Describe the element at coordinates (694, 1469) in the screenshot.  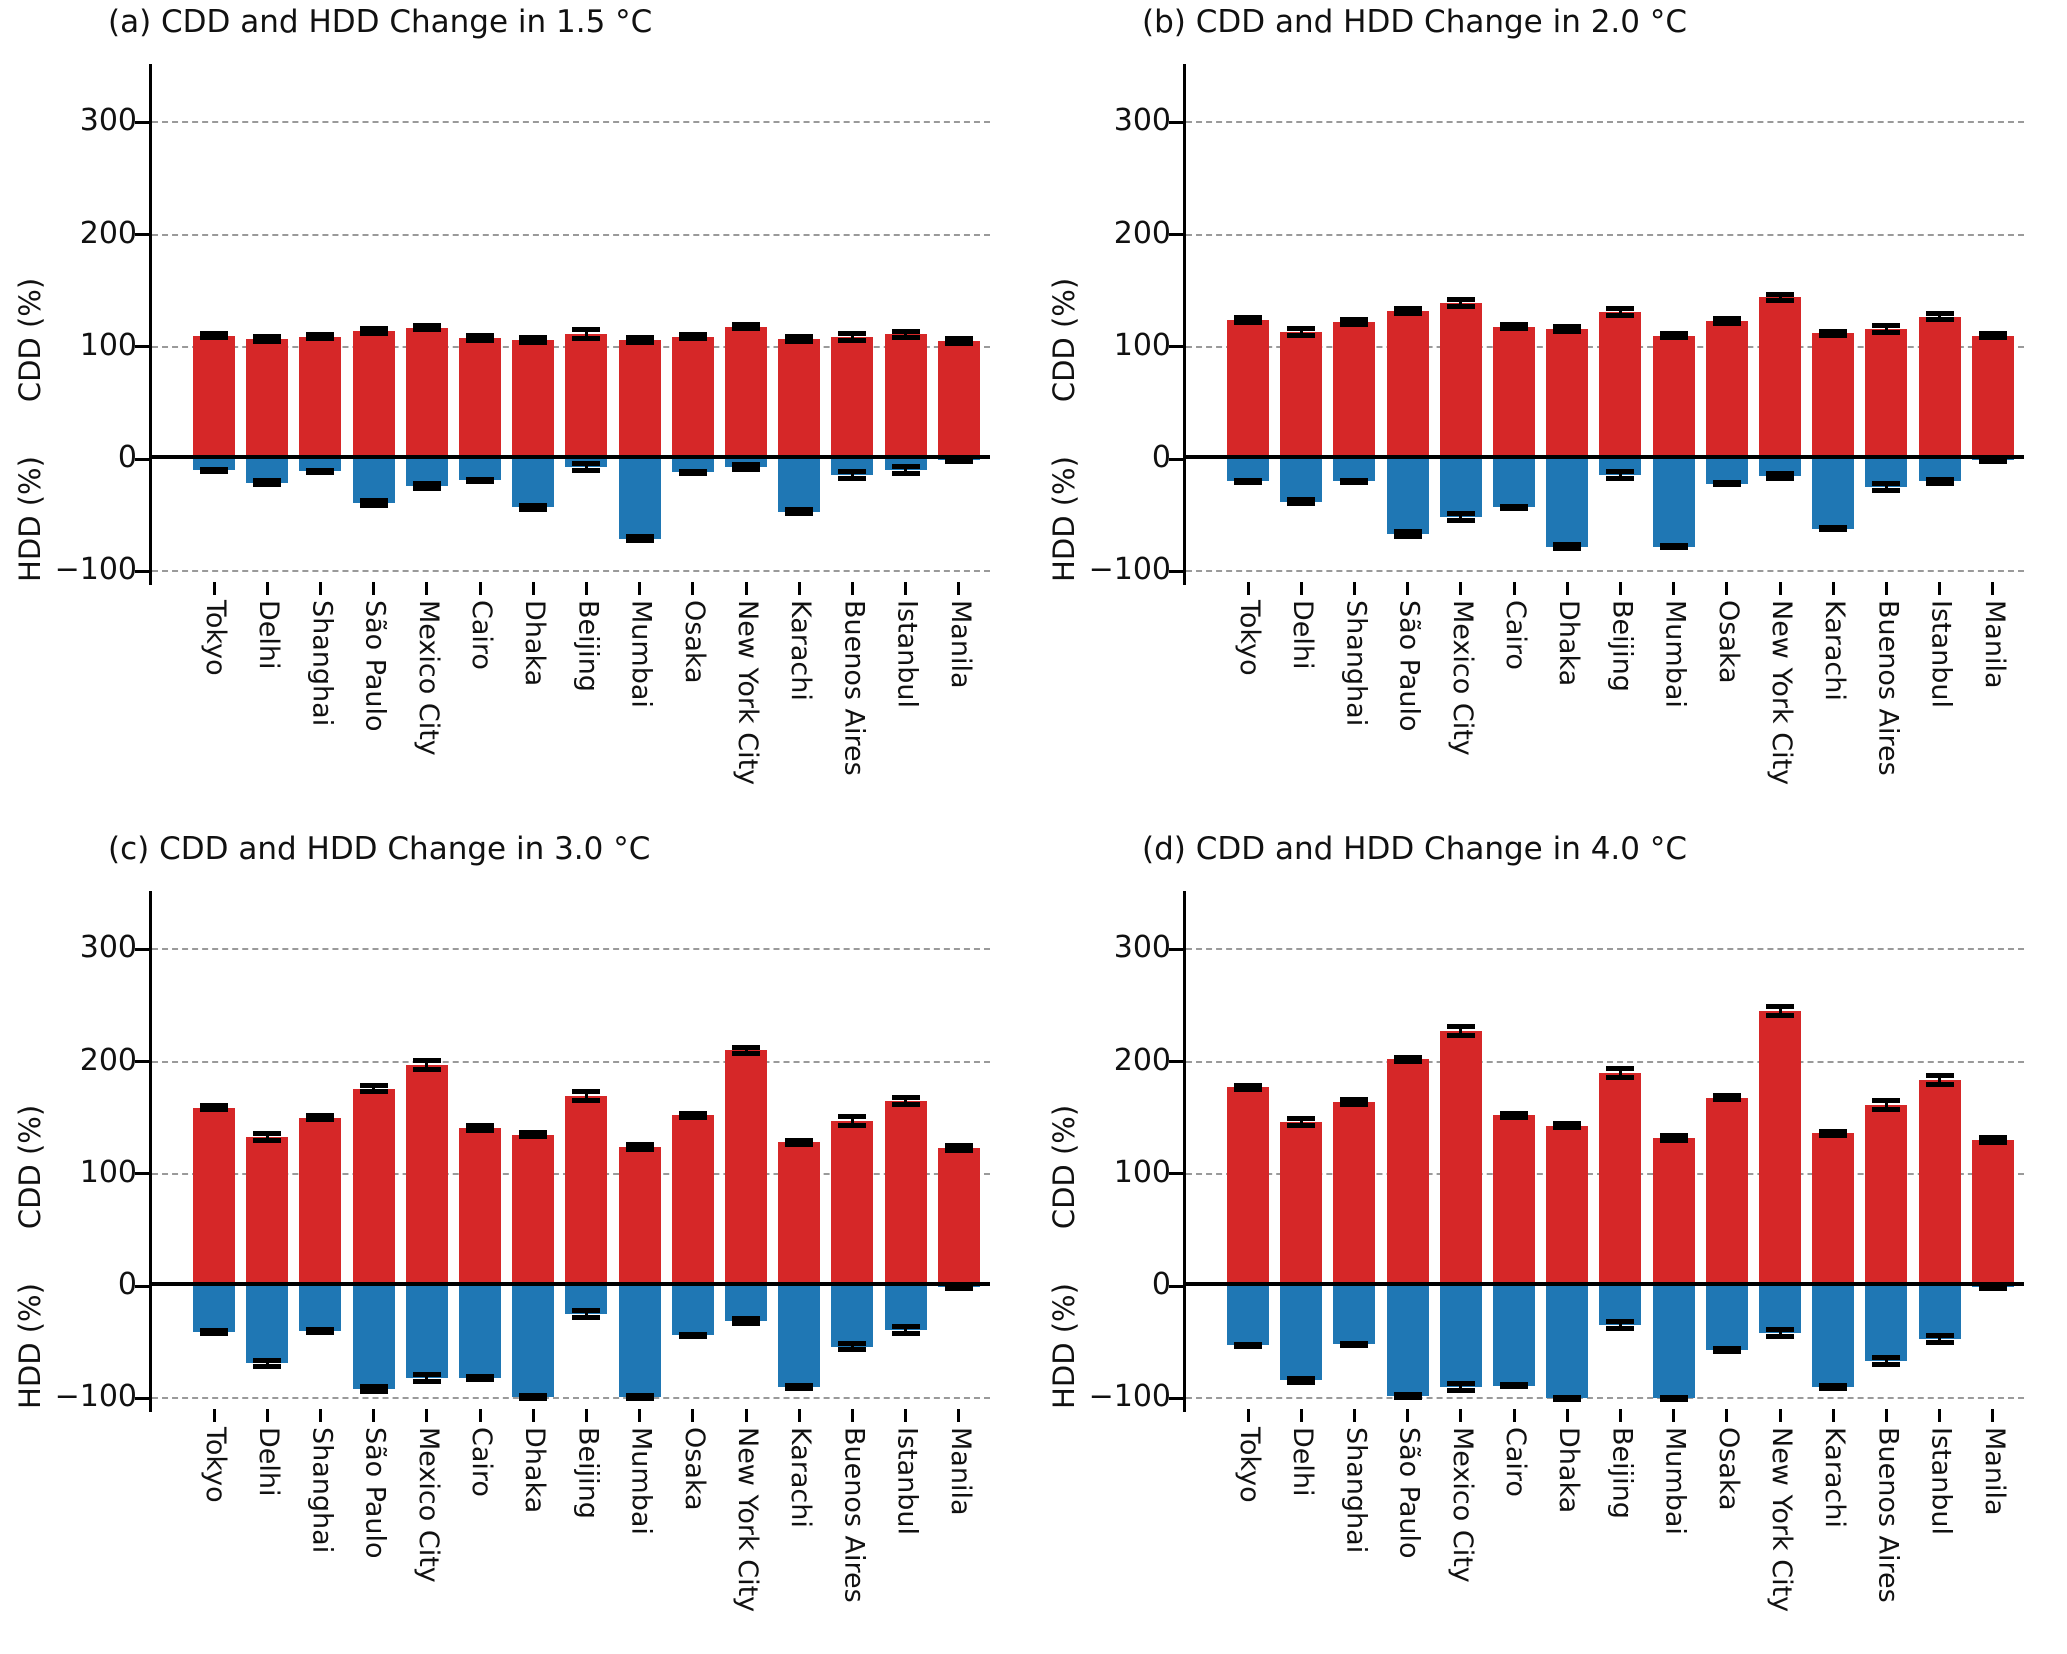
I see `x-tick-label-Osaka: Osaka` at that location.